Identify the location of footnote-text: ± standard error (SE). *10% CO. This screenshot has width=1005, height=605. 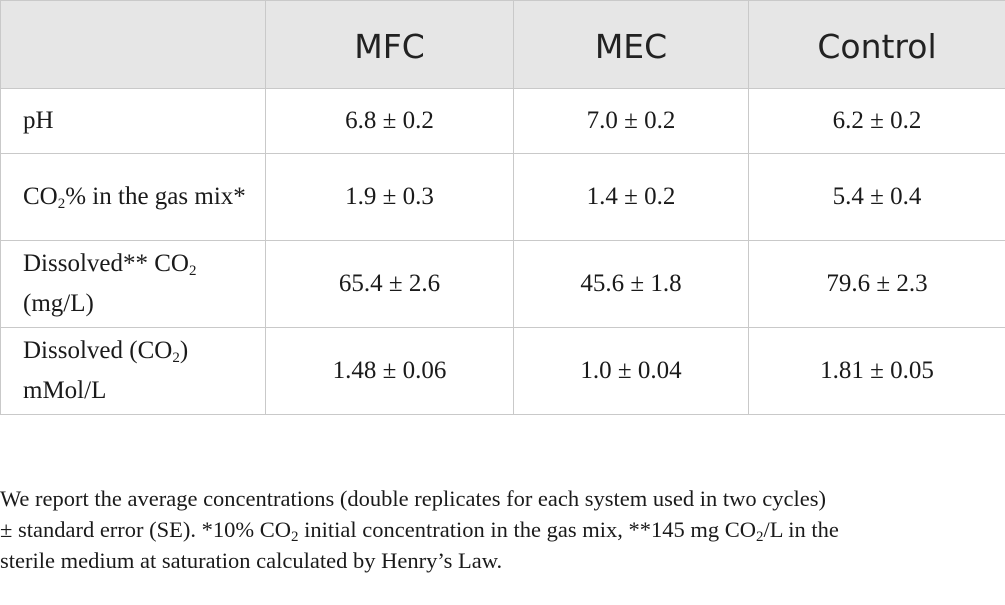
(146, 529).